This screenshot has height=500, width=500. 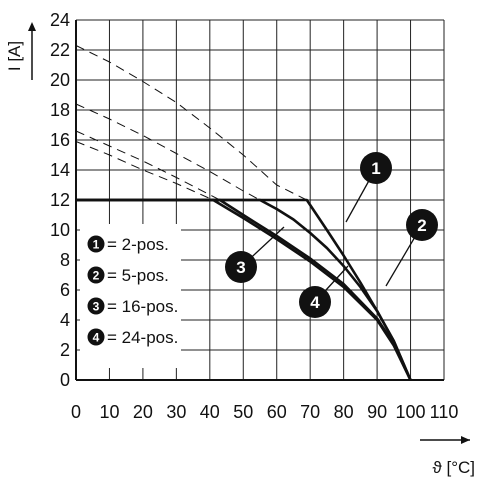 What do you see at coordinates (76, 412) in the screenshot?
I see `x-tick-label: 0` at bounding box center [76, 412].